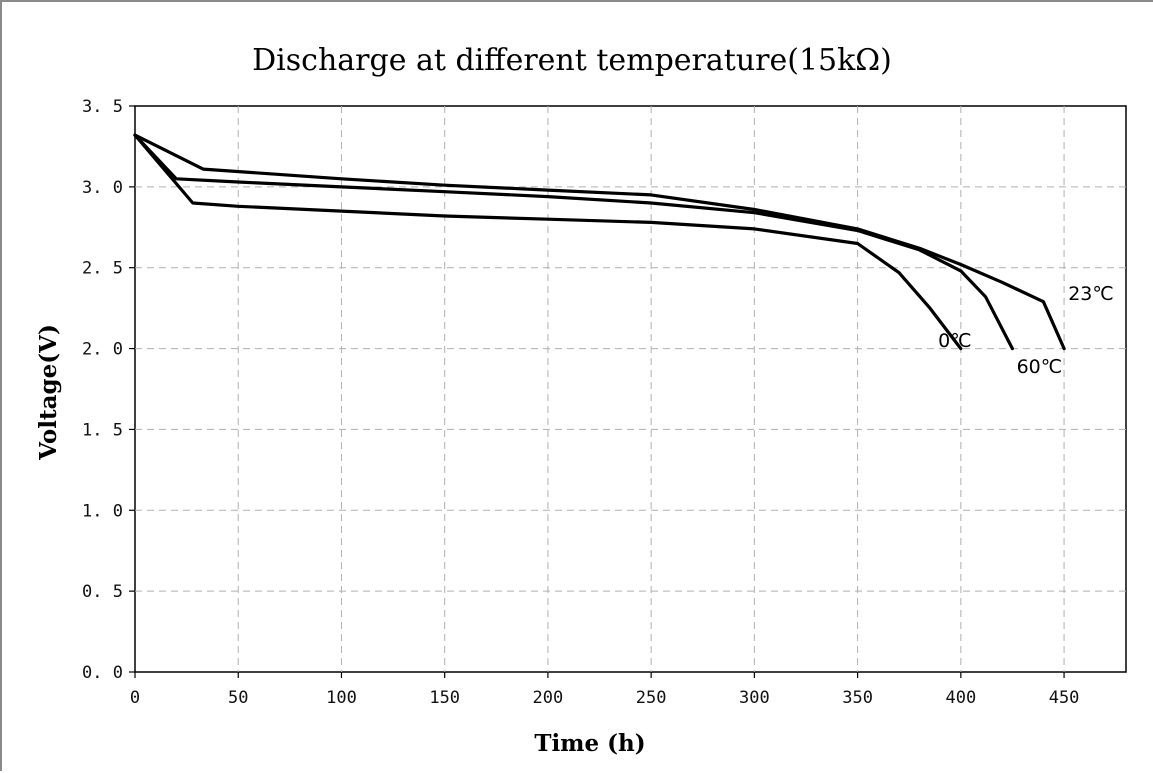 This screenshot has width=1153, height=773. I want to click on y-tick-label: 0. 0, so click(102, 673).